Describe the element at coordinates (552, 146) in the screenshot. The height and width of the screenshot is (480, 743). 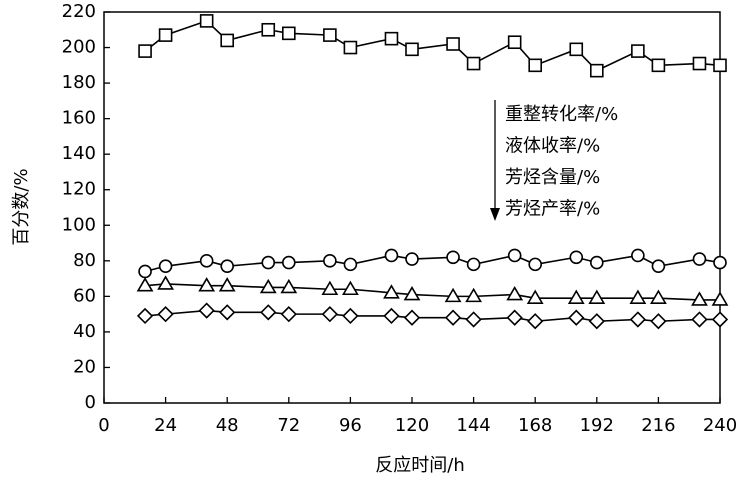
I see `legend-label: 液体收率/%` at that location.